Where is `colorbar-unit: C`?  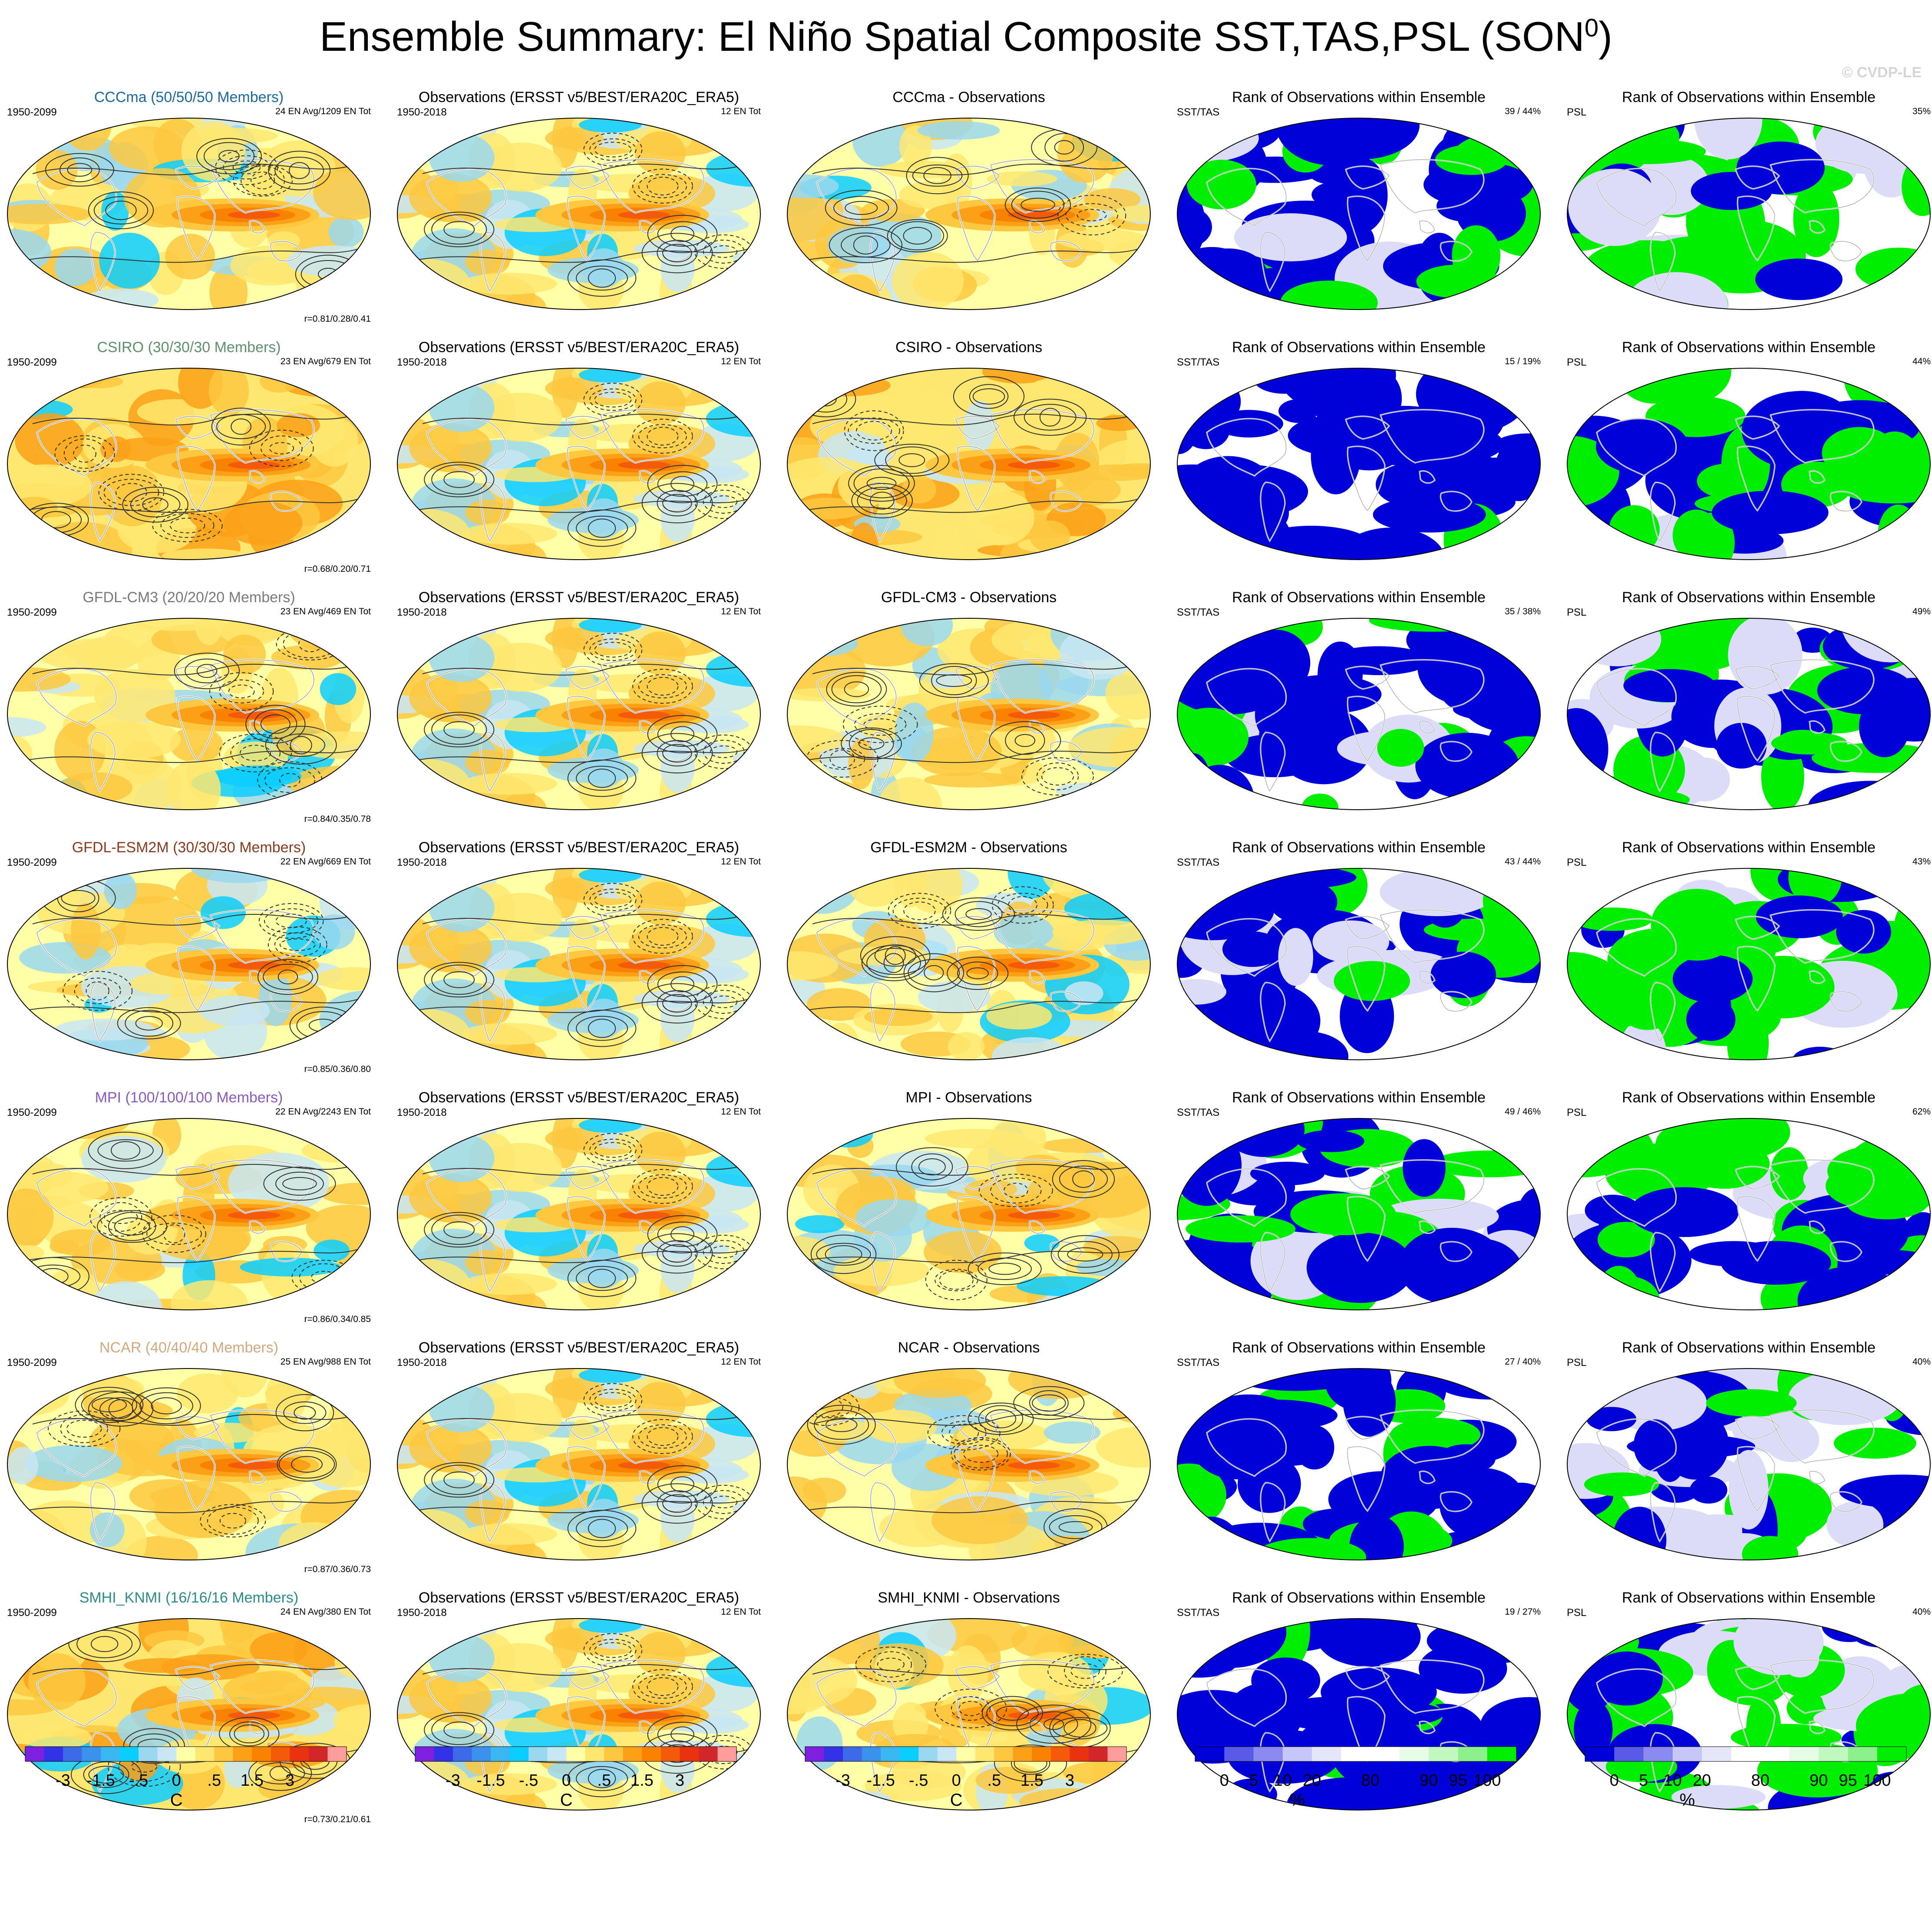 colorbar-unit: C is located at coordinates (566, 1801).